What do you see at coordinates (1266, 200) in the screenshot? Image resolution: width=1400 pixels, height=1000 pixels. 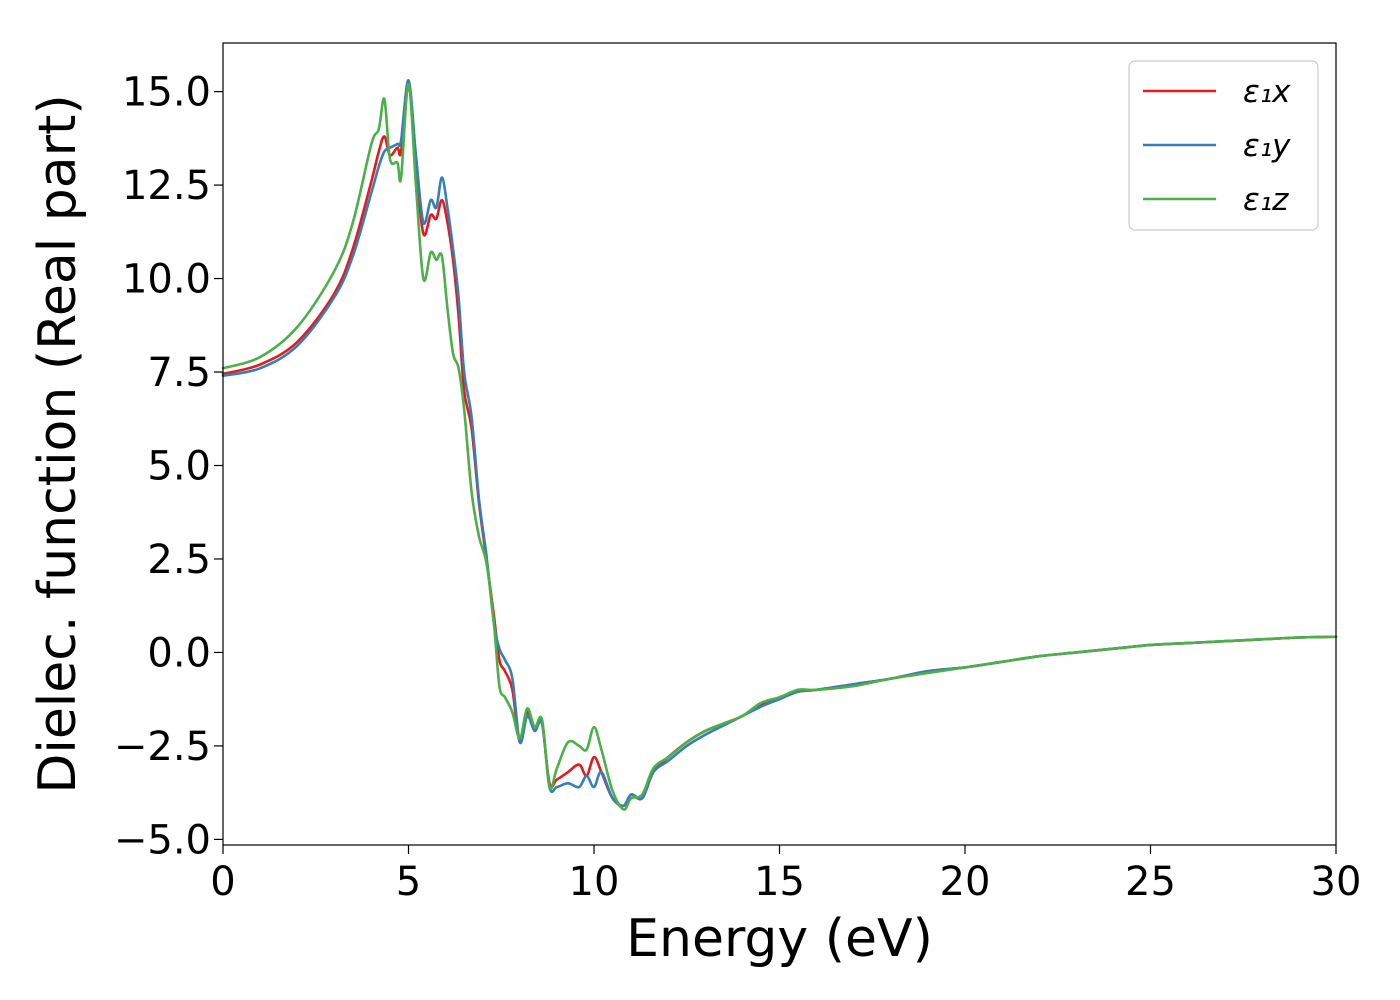 I see `legend-label-3: ε₁z` at bounding box center [1266, 200].